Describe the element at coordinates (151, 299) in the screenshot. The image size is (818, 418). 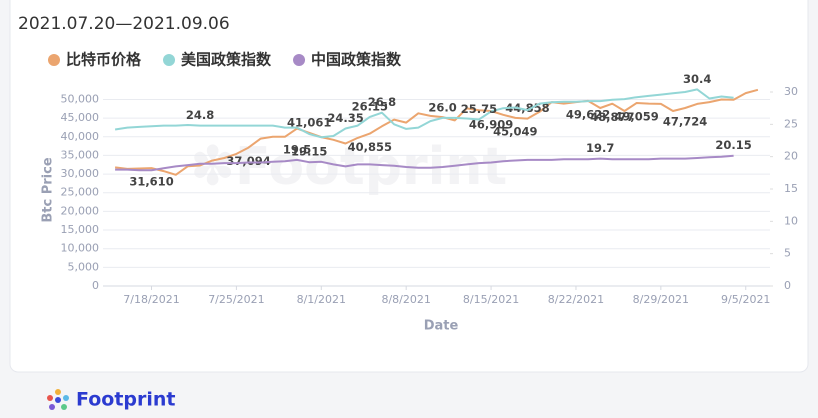
I see `x-tick-label: 7/18/2021` at that location.